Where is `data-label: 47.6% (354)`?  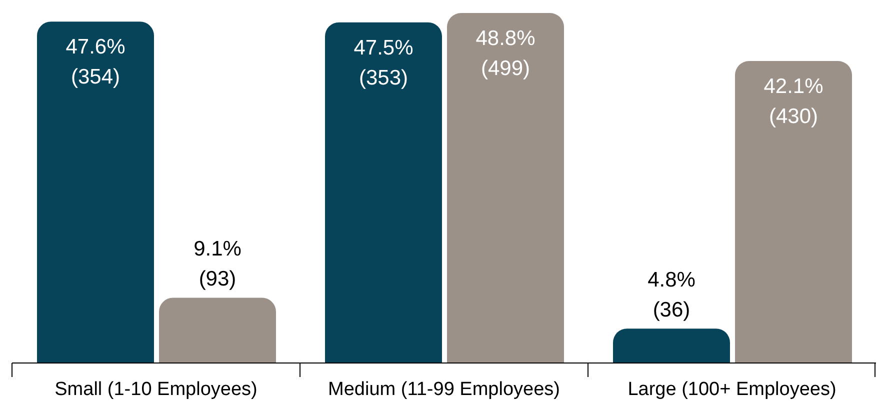
data-label: 47.6% (354) is located at coordinates (96, 62).